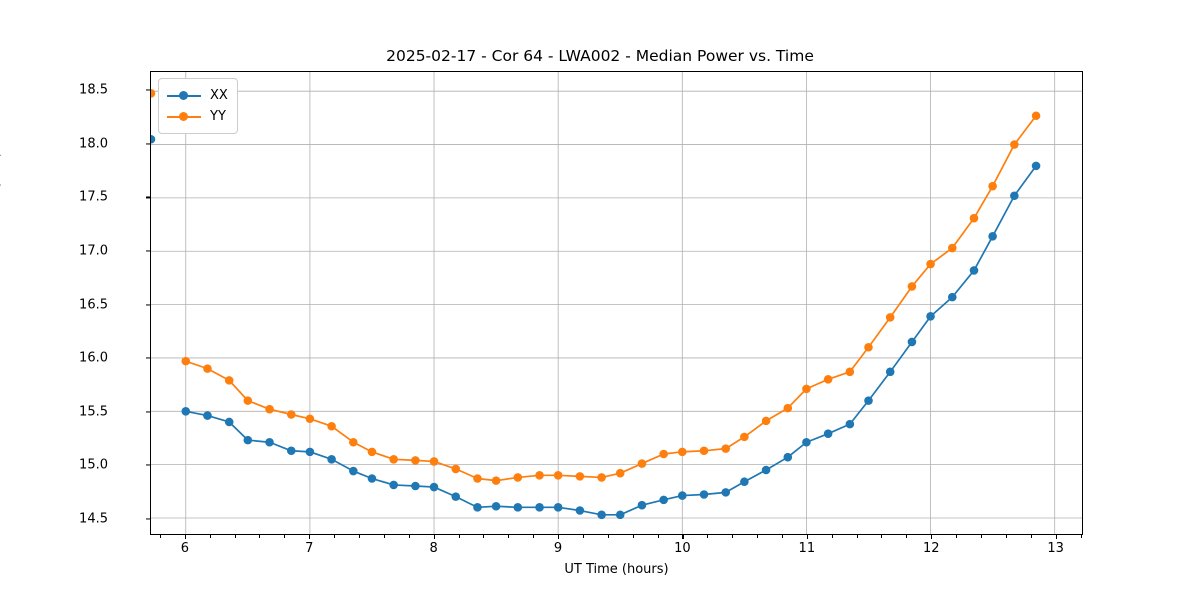 The width and height of the screenshot is (1200, 600). What do you see at coordinates (616, 569) in the screenshot?
I see `x-axis-label: UT Time (hours)` at bounding box center [616, 569].